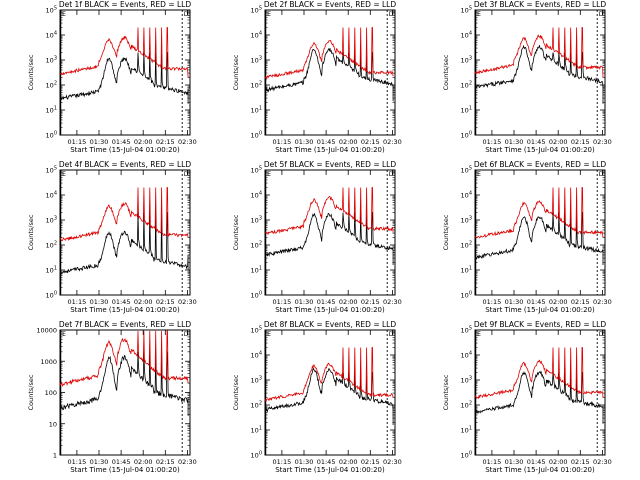 The width and height of the screenshot is (640, 480). I want to click on y-tick-label: 1, so click(55, 456).